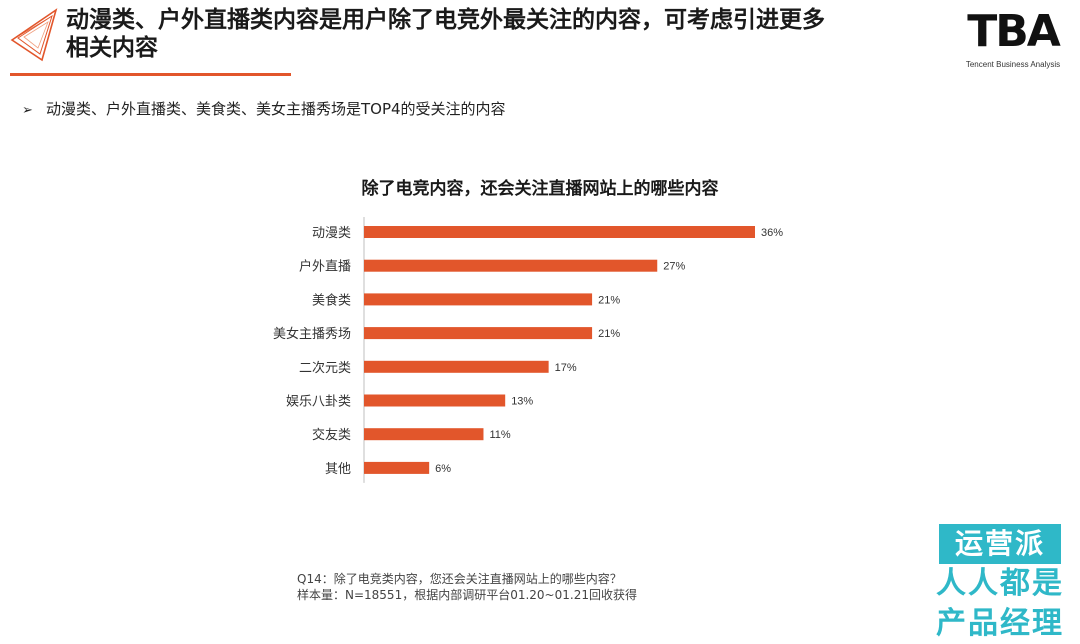 This screenshot has height=644, width=1080. I want to click on category-label: 户外直播, so click(325, 267).